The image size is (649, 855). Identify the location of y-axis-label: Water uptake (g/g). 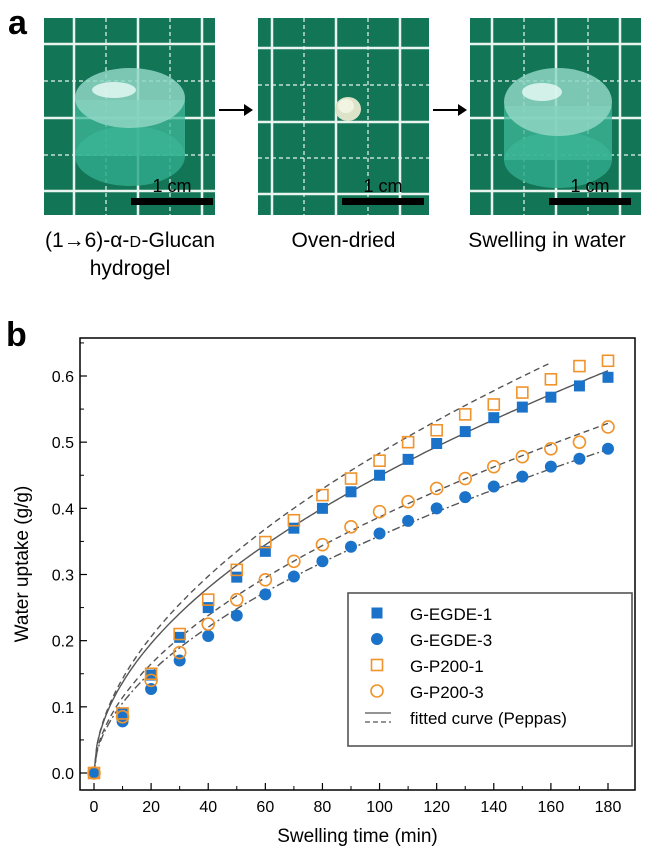
(22, 564).